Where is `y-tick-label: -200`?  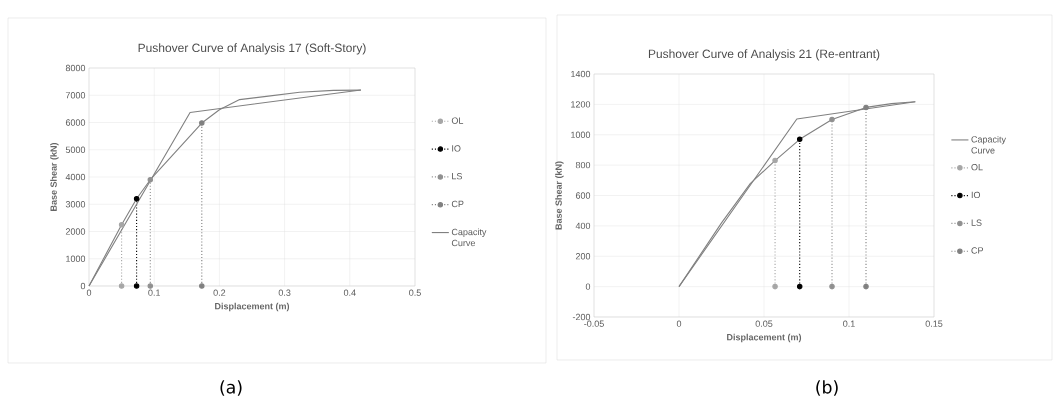 y-tick-label: -200 is located at coordinates (581, 317).